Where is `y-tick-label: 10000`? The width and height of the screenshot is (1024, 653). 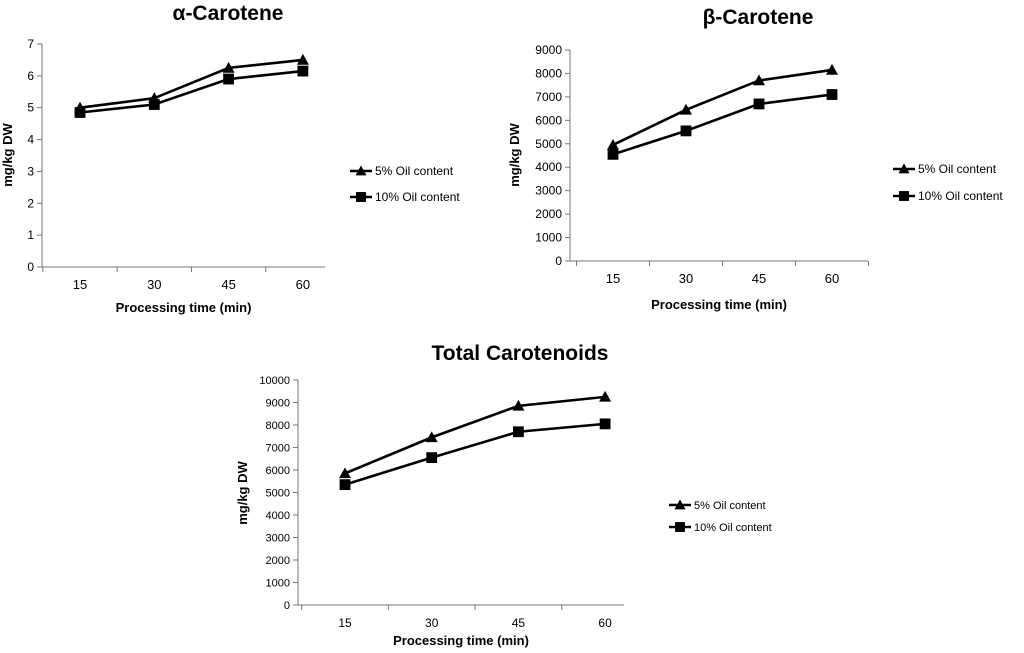 y-tick-label: 10000 is located at coordinates (274, 381).